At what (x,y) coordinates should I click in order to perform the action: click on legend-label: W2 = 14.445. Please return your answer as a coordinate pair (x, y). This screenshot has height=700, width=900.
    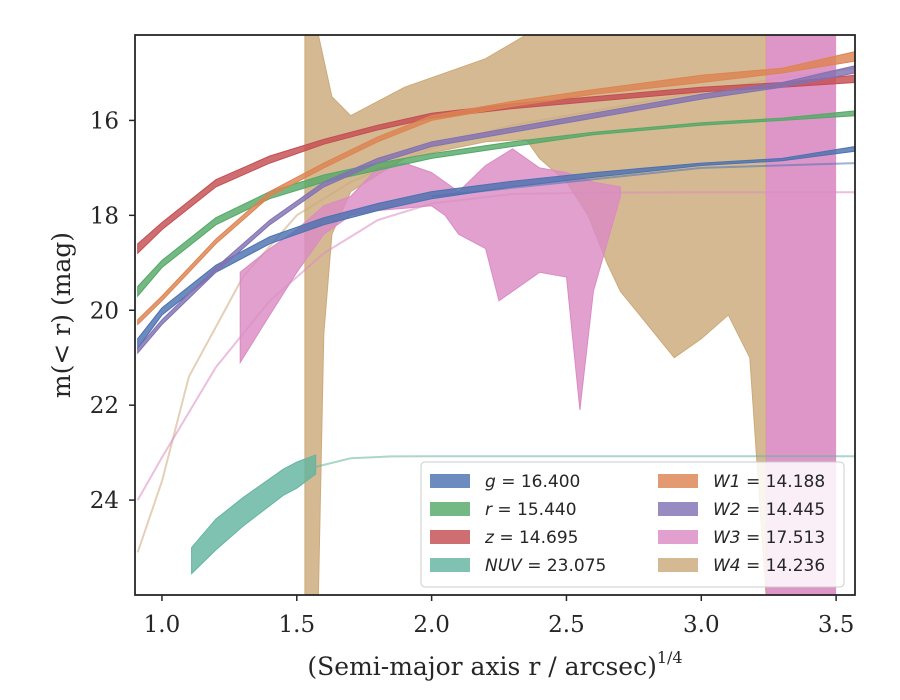
    Looking at the image, I should click on (769, 510).